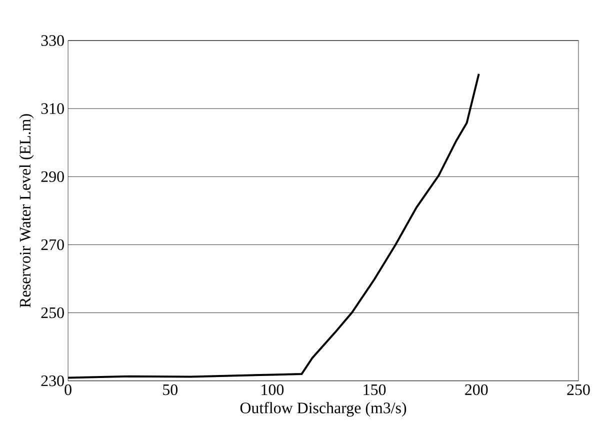  What do you see at coordinates (52, 244) in the screenshot?
I see `y-tick-label: 270` at bounding box center [52, 244].